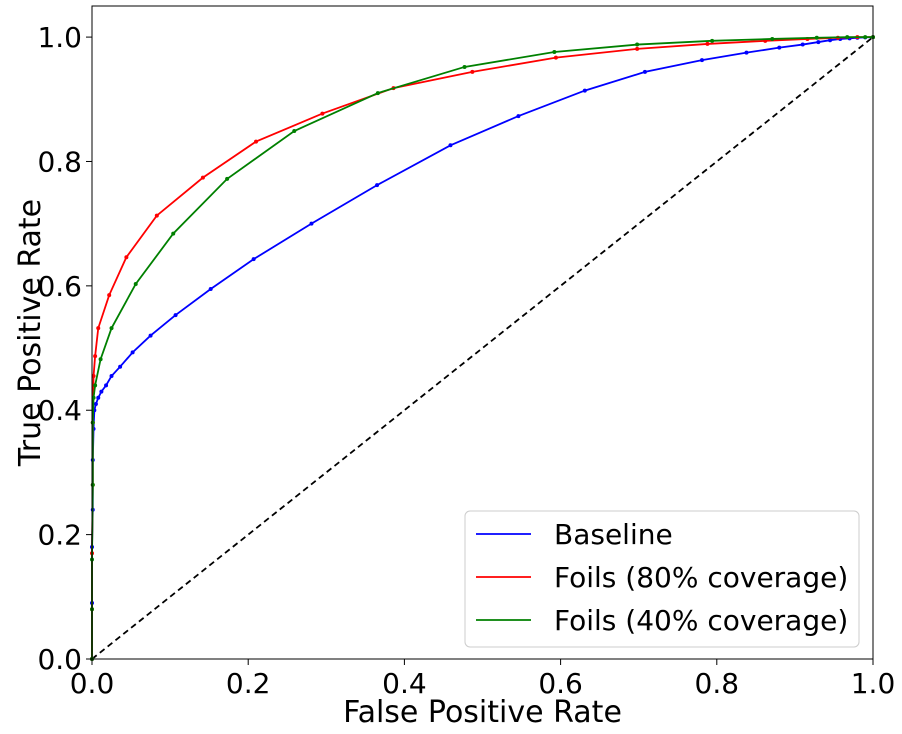 This screenshot has width=902, height=734. I want to click on x-tick-label: 0.2, so click(248, 683).